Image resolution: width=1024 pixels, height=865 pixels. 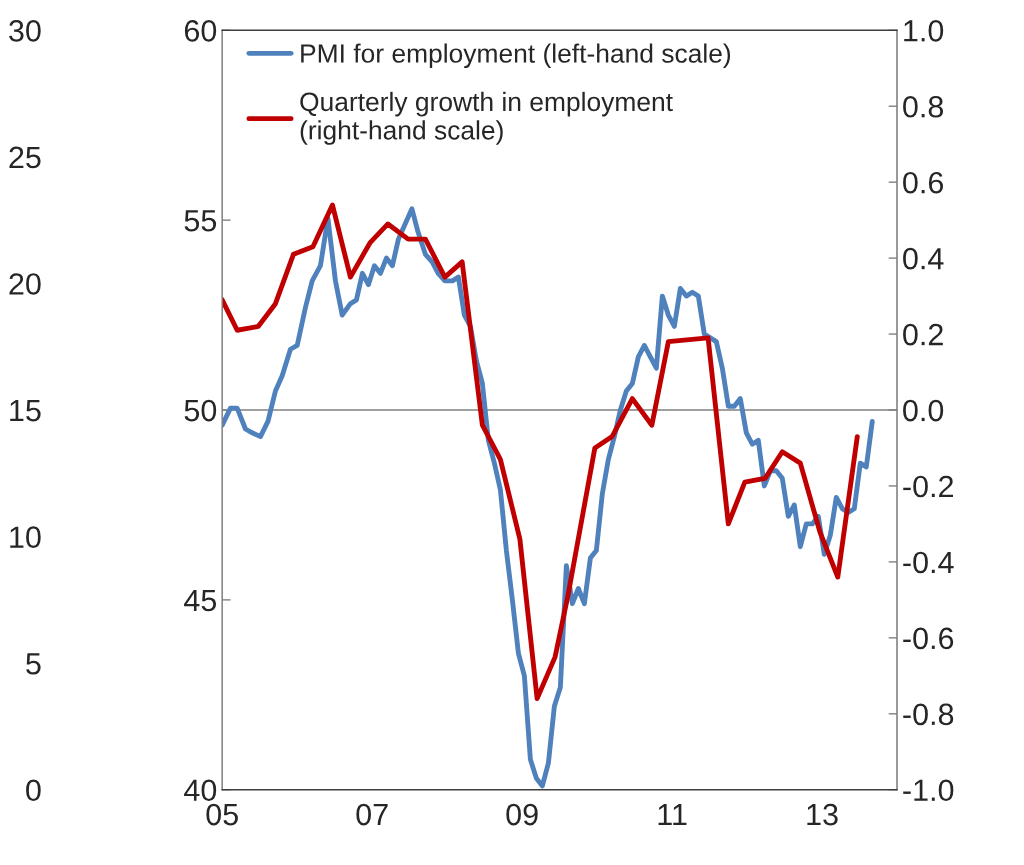 I want to click on y3-tick-label: 25, so click(x=25, y=157).